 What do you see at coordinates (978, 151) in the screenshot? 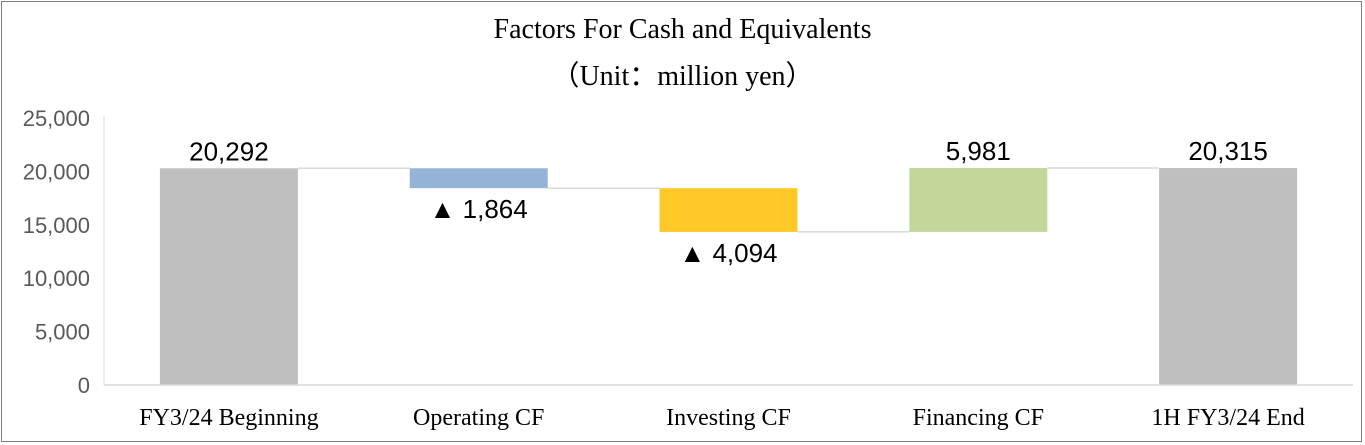
I see `data-label: 5,981` at bounding box center [978, 151].